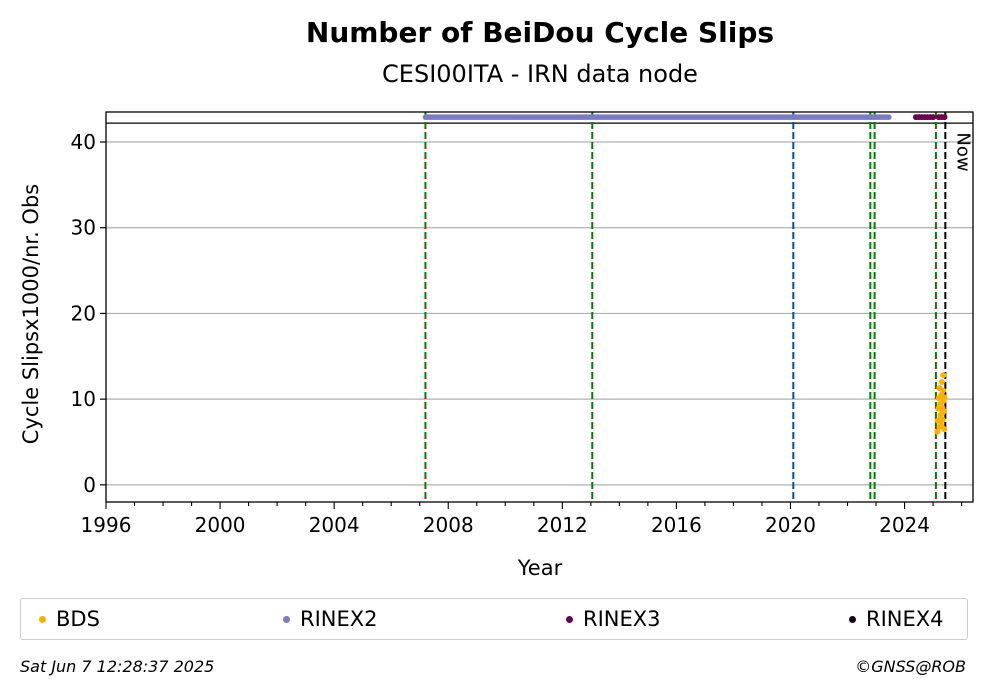  What do you see at coordinates (334, 525) in the screenshot?
I see `x-tick-label: 2004` at bounding box center [334, 525].